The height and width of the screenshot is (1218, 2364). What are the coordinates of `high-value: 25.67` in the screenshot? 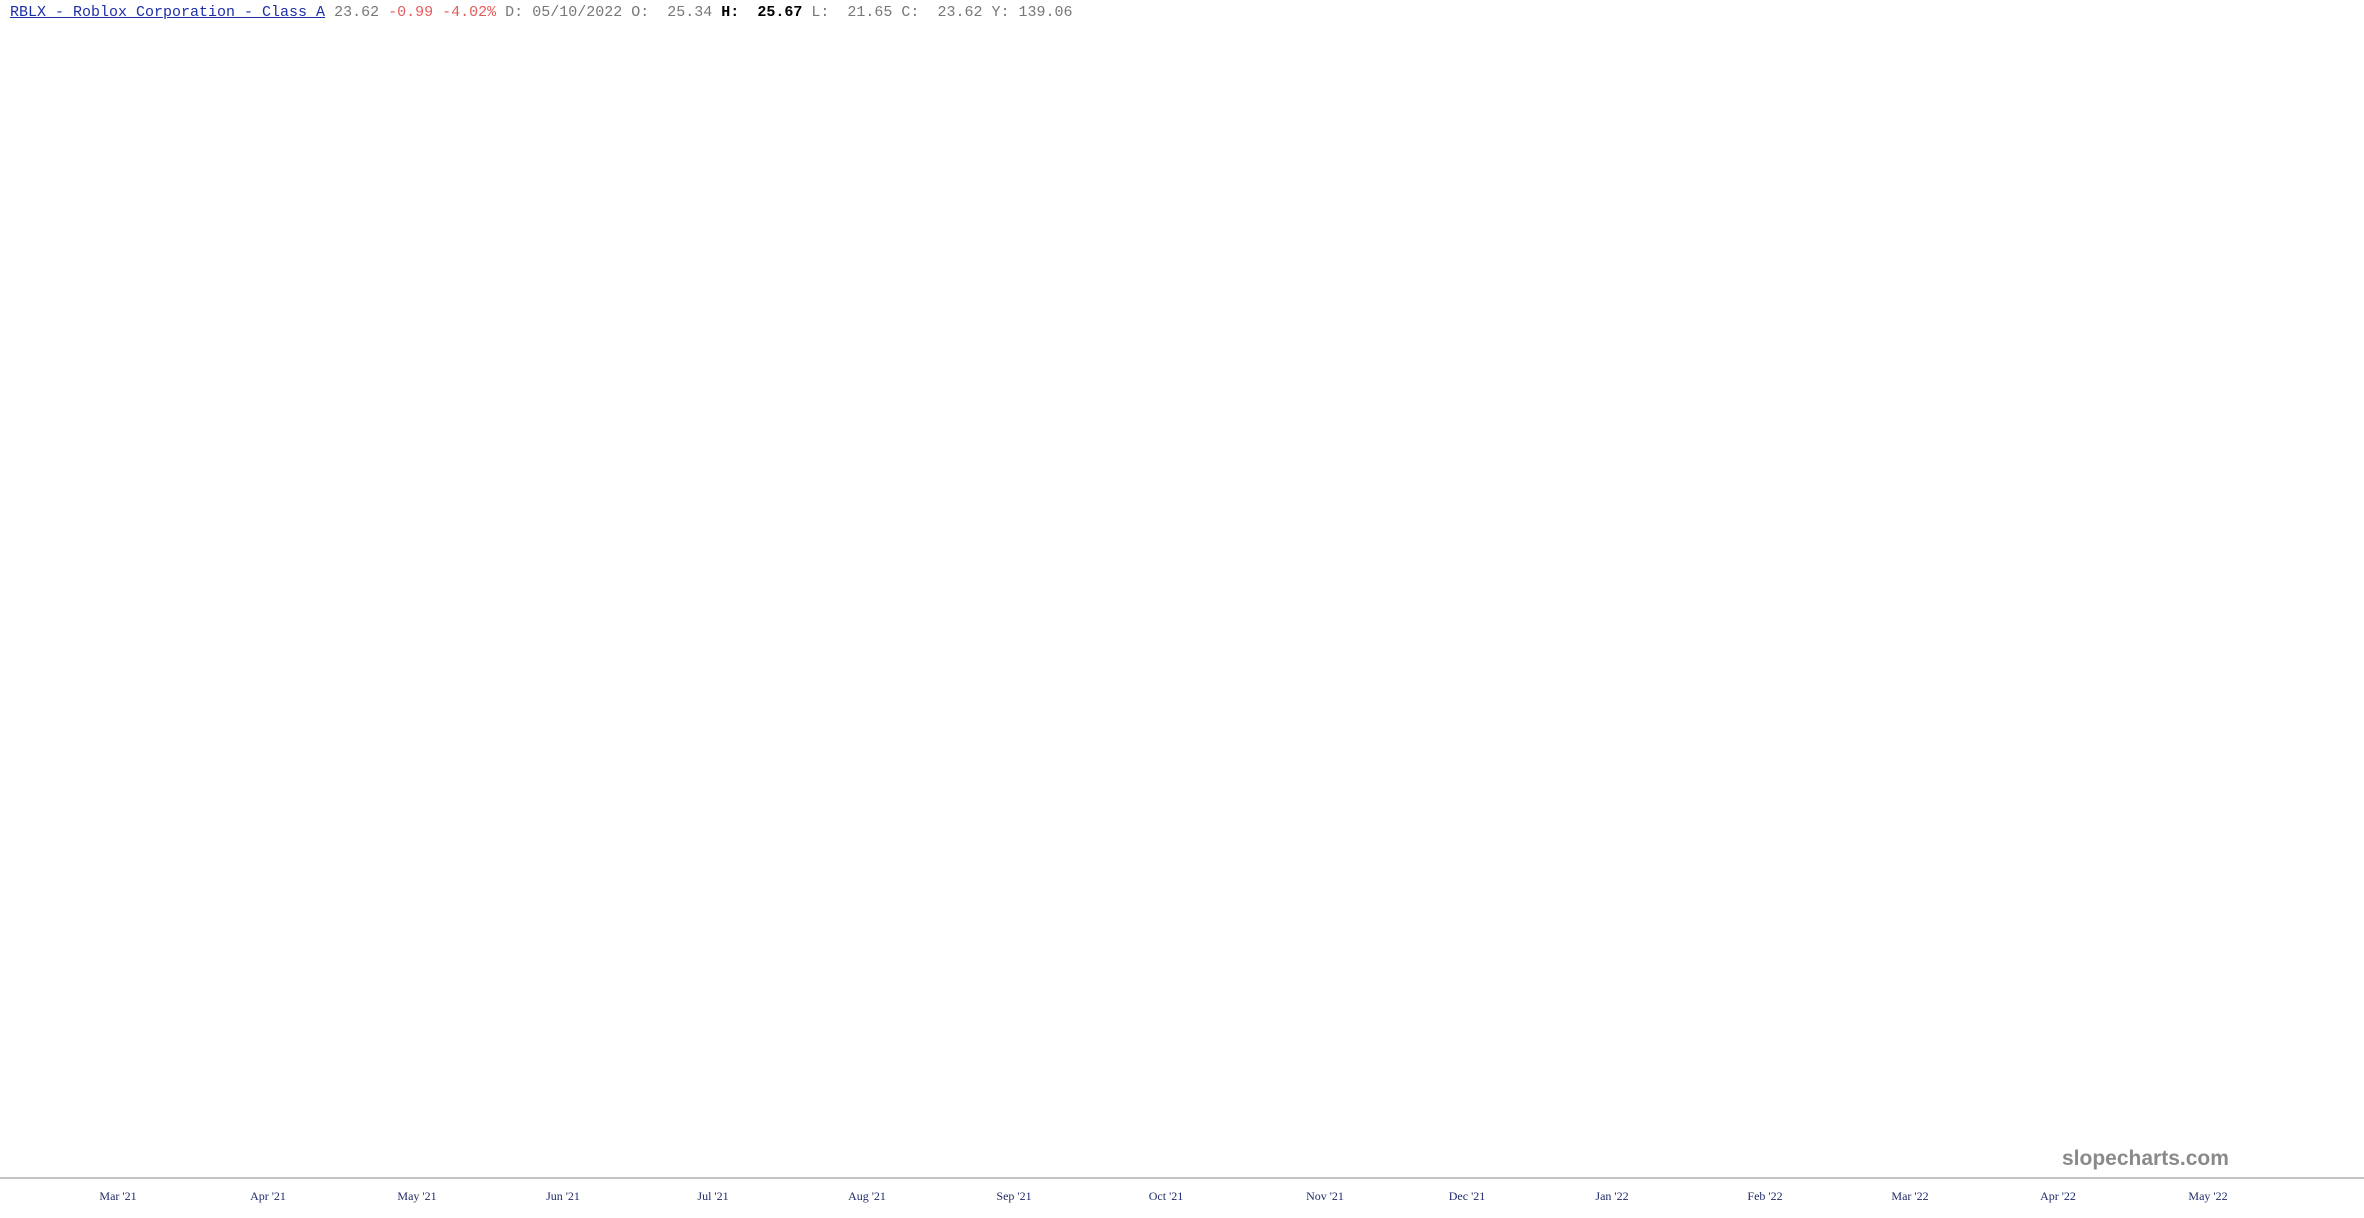 It's located at (780, 12).